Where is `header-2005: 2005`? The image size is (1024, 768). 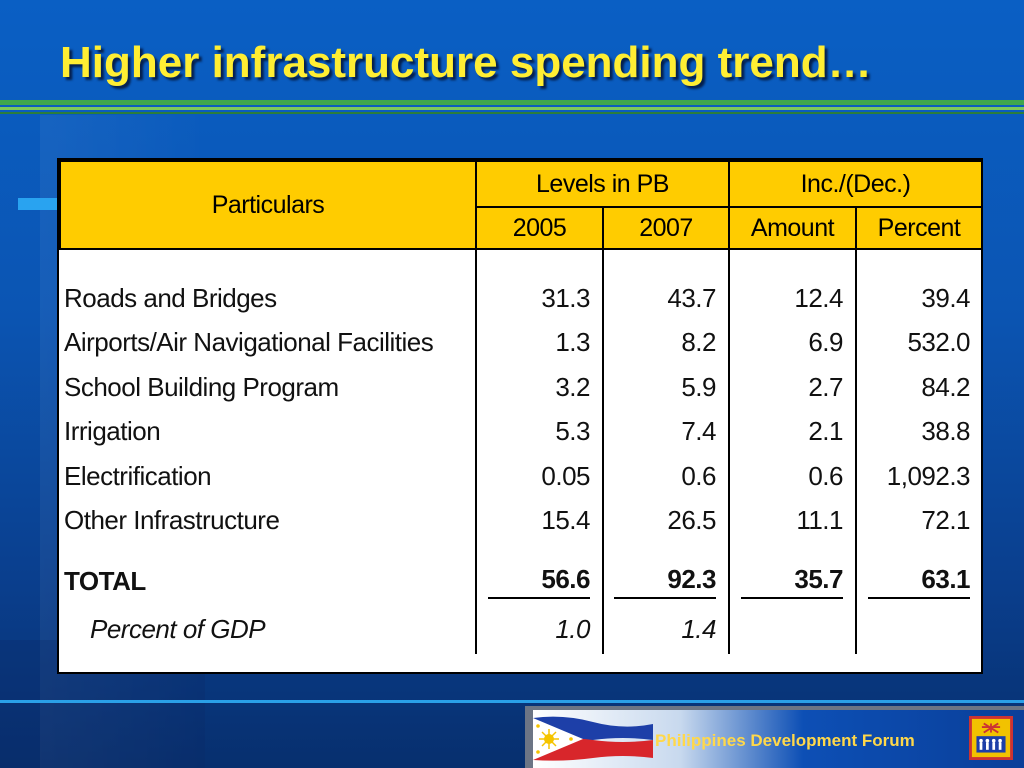
header-2005: 2005 is located at coordinates (539, 228).